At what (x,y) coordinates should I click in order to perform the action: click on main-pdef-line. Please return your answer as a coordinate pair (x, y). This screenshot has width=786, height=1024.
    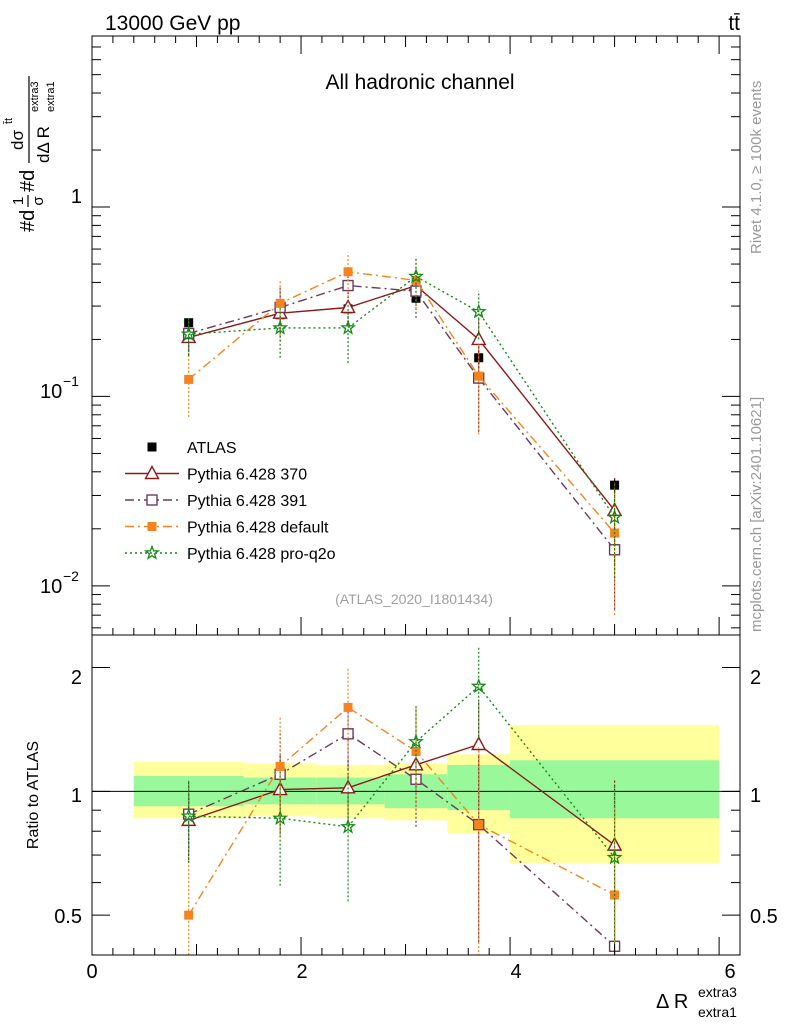
    Looking at the image, I should click on (402, 402).